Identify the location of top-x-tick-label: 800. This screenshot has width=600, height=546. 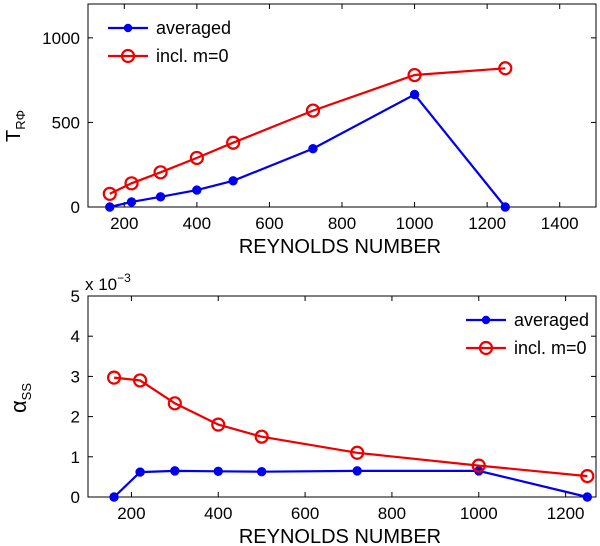
(342, 223).